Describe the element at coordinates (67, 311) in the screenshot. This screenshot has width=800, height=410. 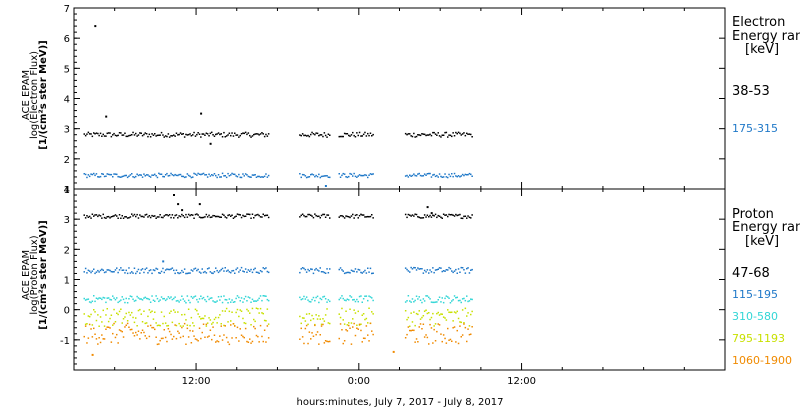
I see `y-tick-label: 0` at that location.